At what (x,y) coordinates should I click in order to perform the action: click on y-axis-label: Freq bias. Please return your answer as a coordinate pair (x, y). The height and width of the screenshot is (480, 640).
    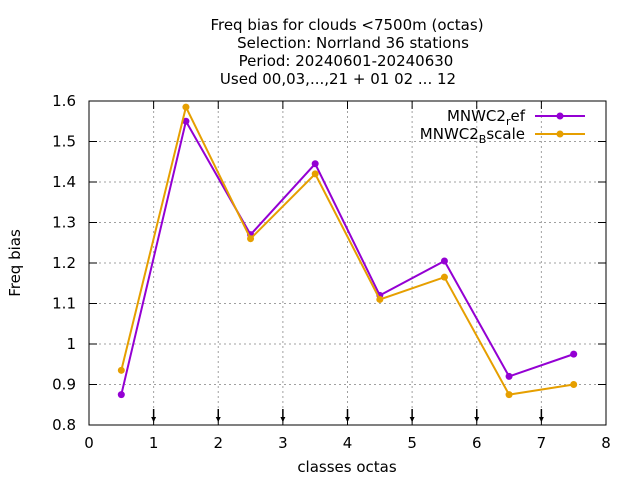
    Looking at the image, I should click on (15, 263).